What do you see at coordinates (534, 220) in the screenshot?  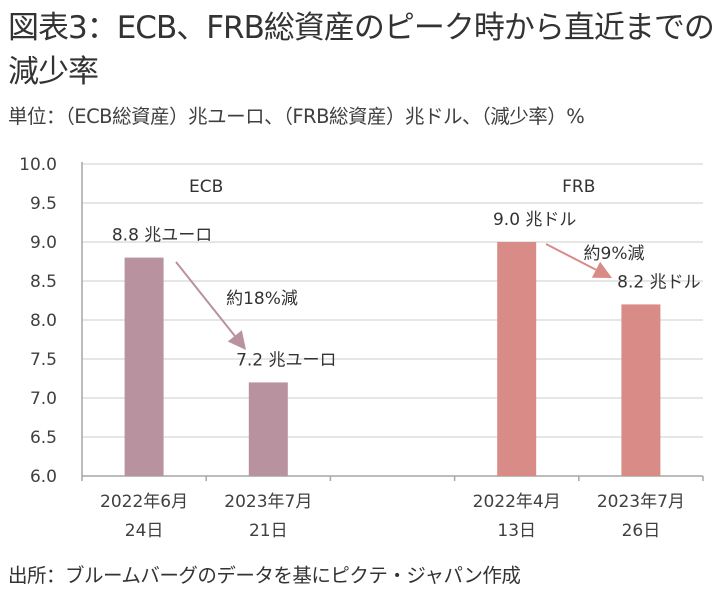 I see `data-label-frb: 9.0 兆ドル` at bounding box center [534, 220].